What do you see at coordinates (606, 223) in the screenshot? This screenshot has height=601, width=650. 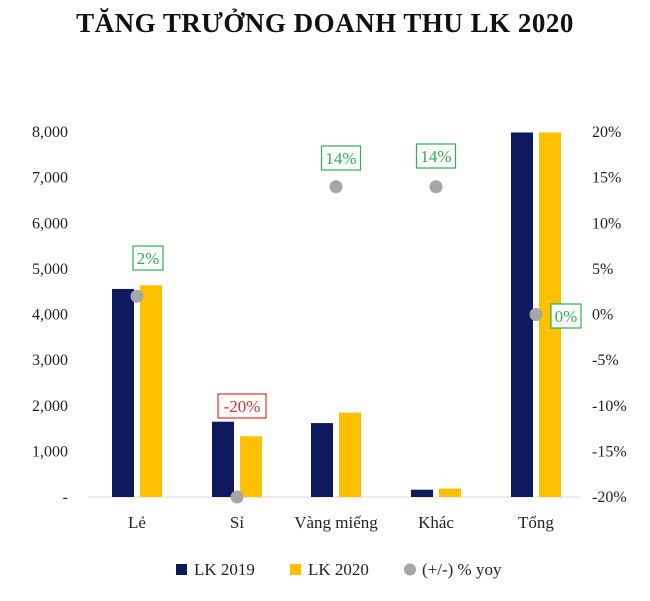 I see `right-tick-label: 10%` at bounding box center [606, 223].